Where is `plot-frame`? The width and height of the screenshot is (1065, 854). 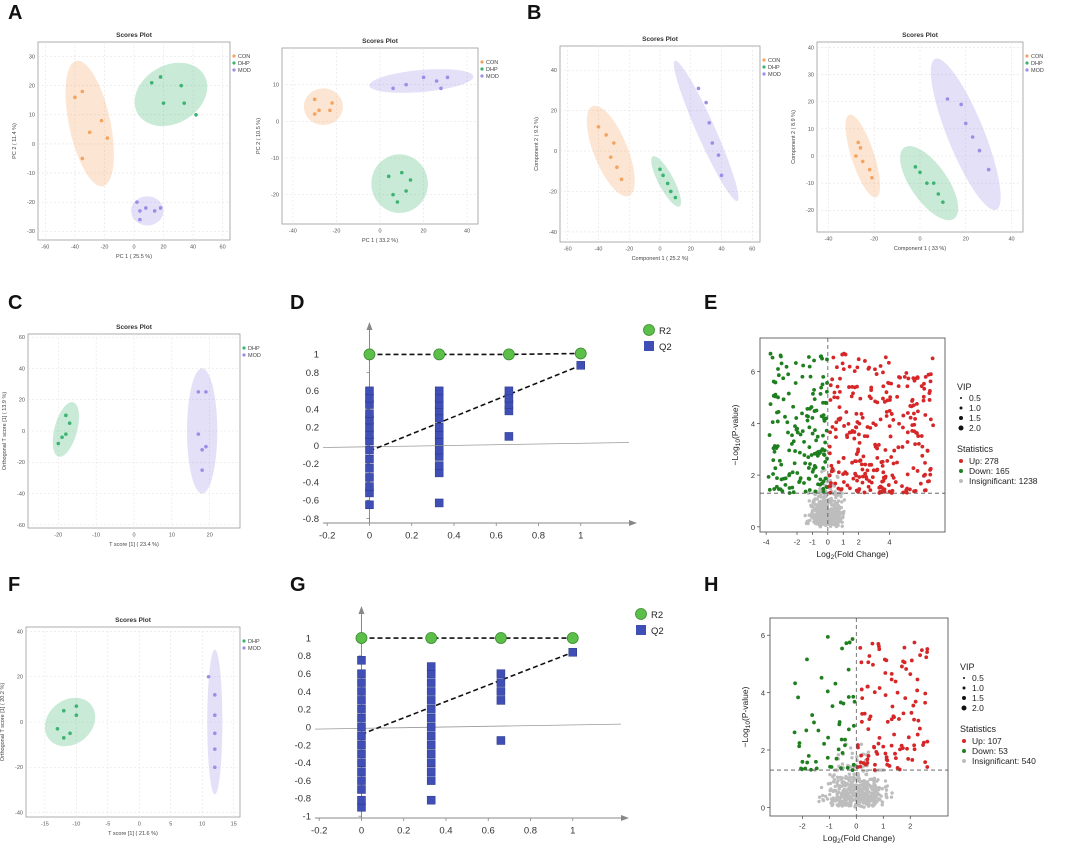
plot-frame is located at coordinates (920, 137).